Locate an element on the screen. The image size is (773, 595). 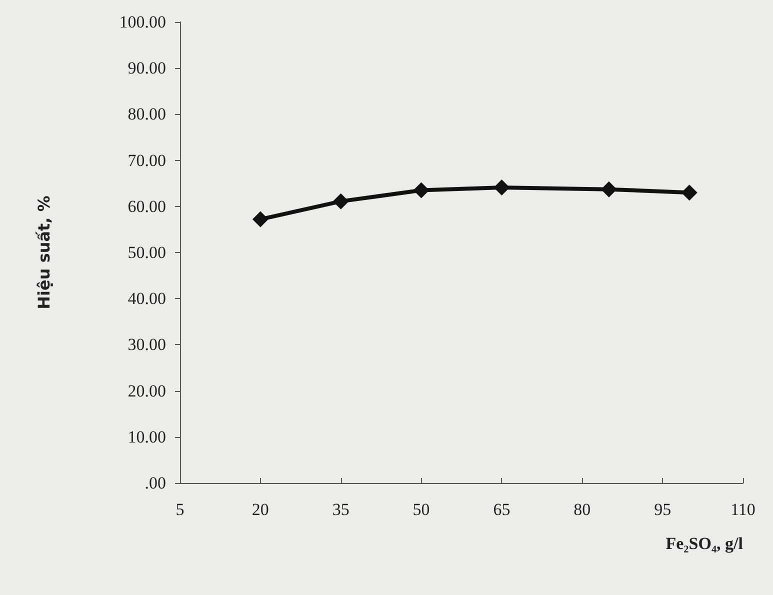
y-tick-label: 70.00 is located at coordinates (147, 160).